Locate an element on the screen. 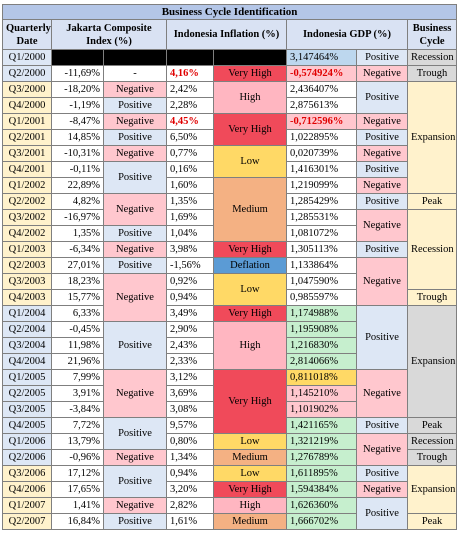 The width and height of the screenshot is (458, 536). jci-value-cell: 22,89% is located at coordinates (77, 185).